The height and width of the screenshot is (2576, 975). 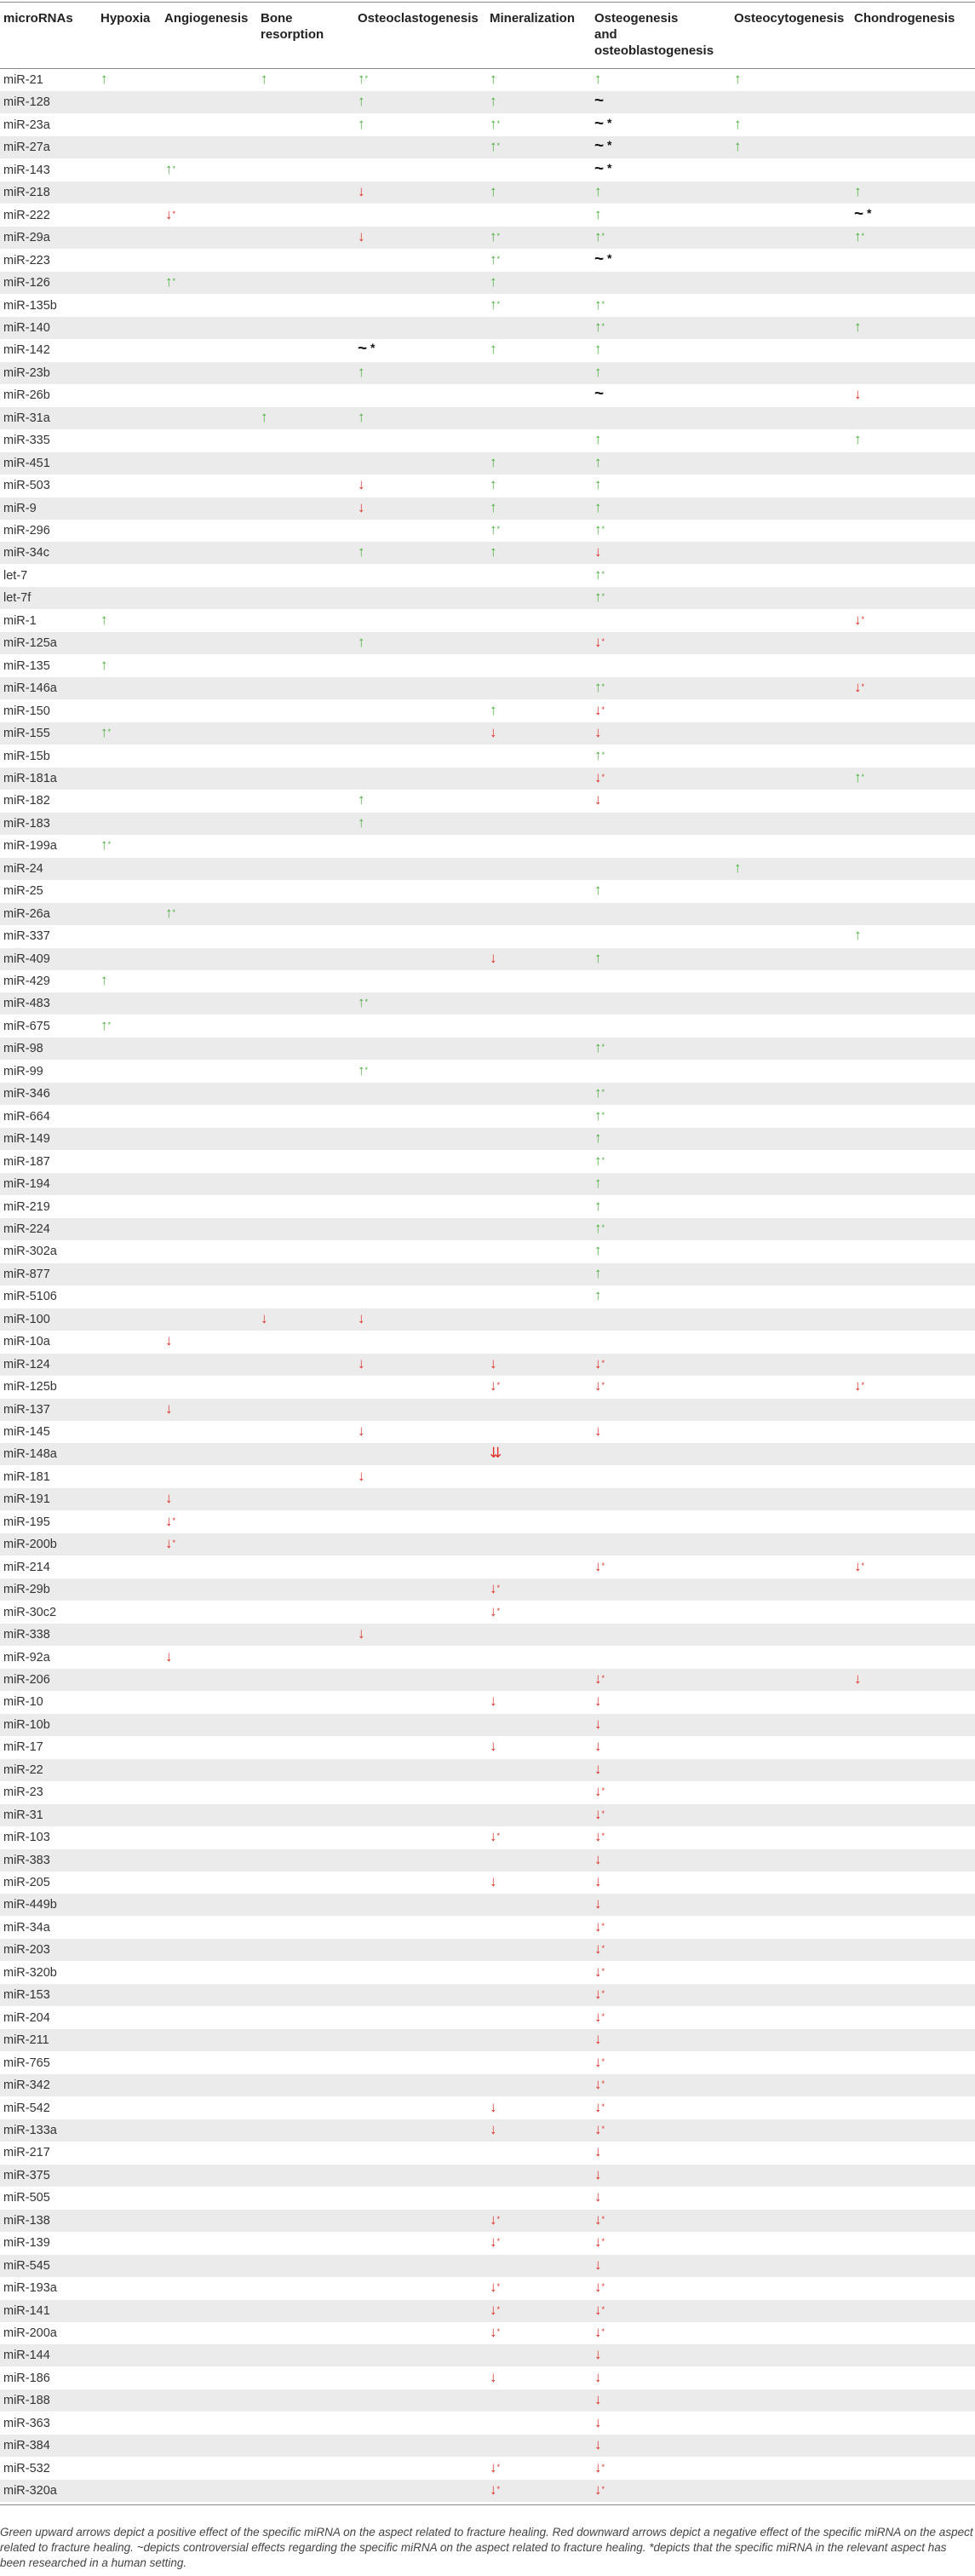 What do you see at coordinates (30, 778) in the screenshot?
I see `mirna-name: miR-181a` at bounding box center [30, 778].